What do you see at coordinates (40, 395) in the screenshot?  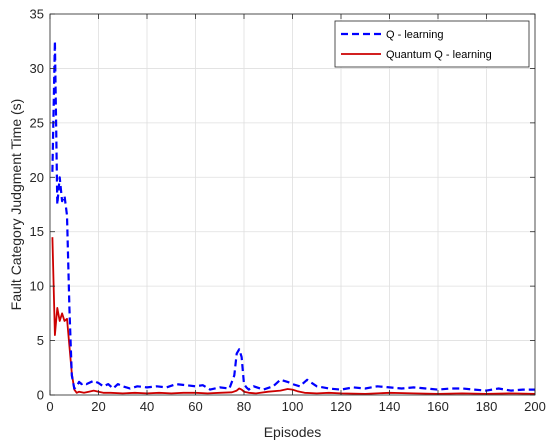 I see `y-tick-label: 0` at bounding box center [40, 395].